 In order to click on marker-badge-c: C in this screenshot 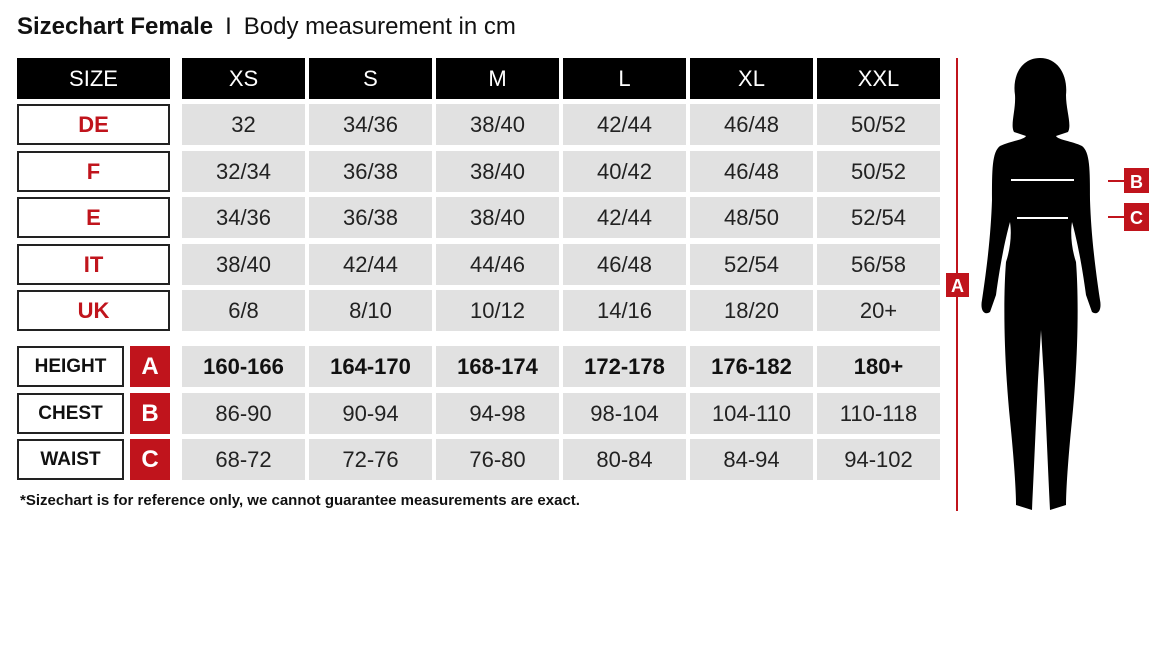, I will do `click(150, 459)`.